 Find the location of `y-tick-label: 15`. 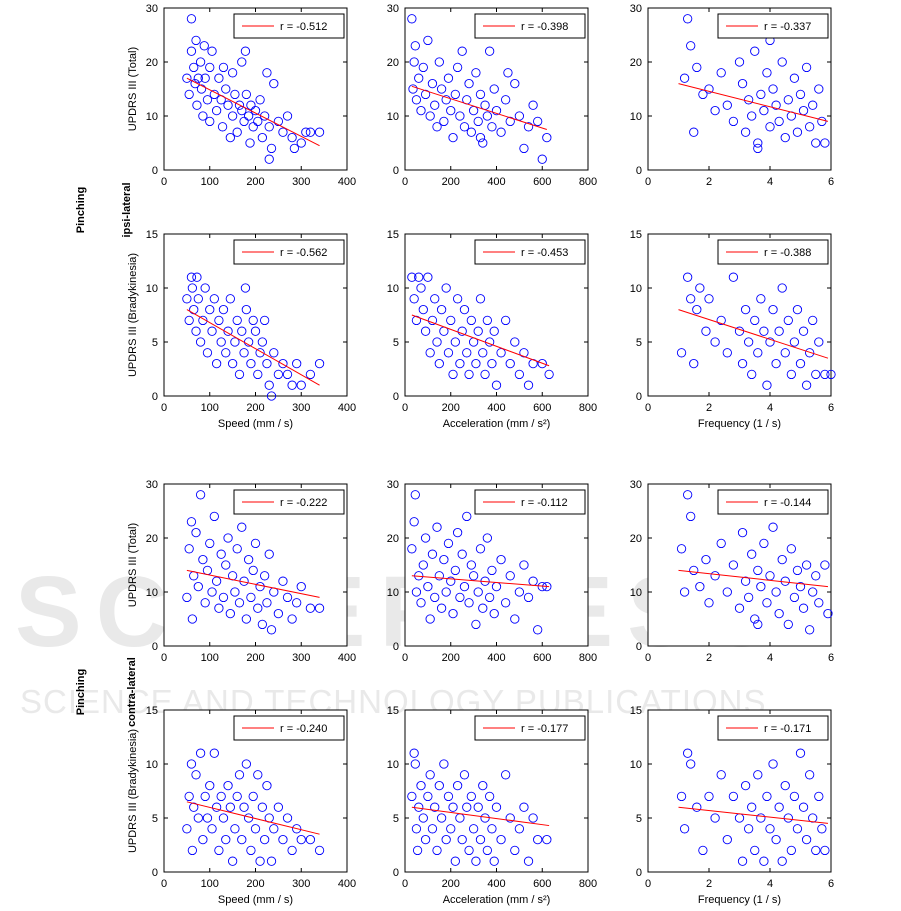

y-tick-label: 15 is located at coordinates (636, 235).